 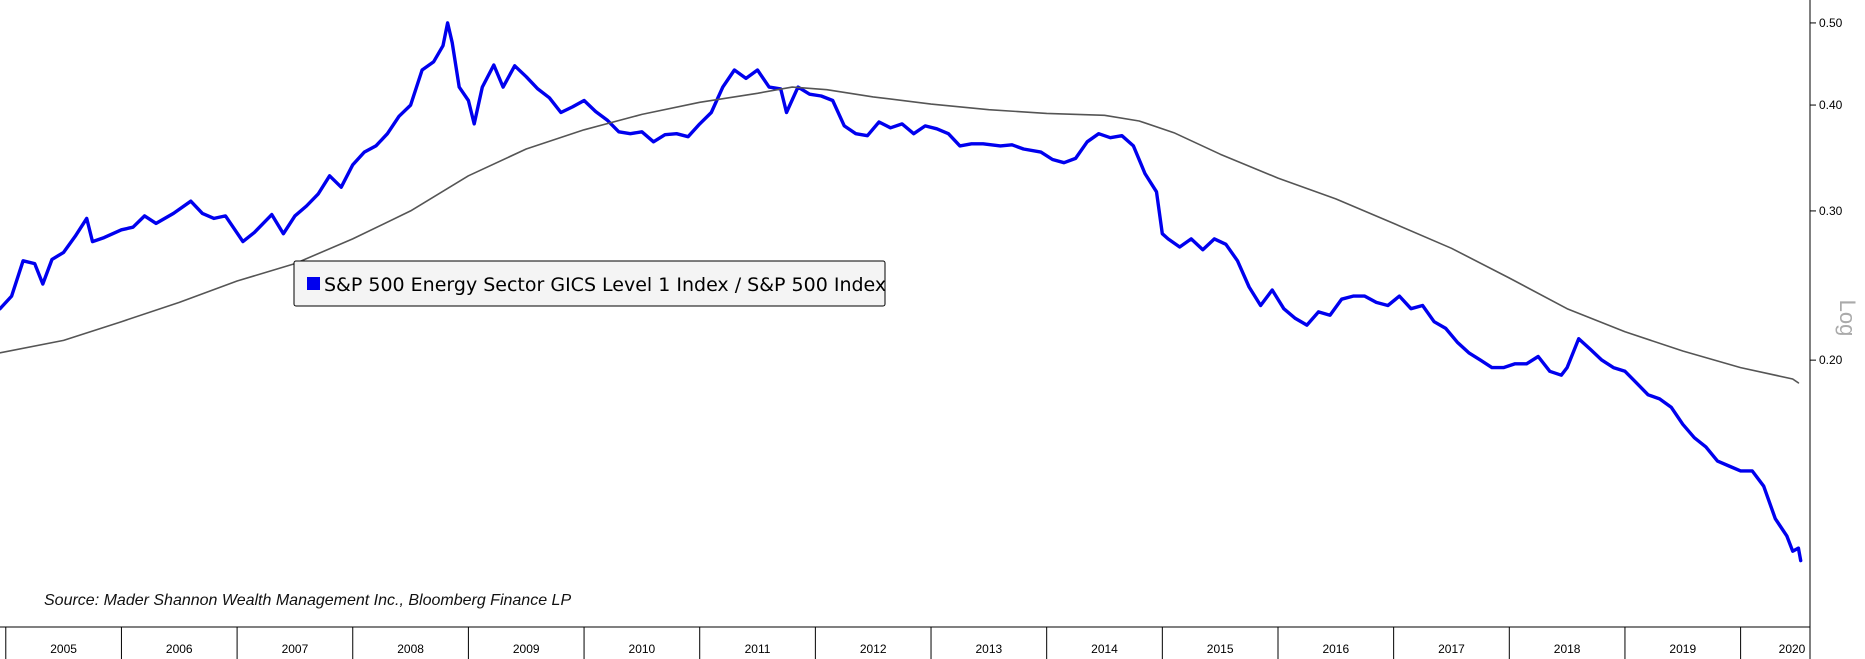 What do you see at coordinates (63, 649) in the screenshot?
I see `x-tick-label: 2005` at bounding box center [63, 649].